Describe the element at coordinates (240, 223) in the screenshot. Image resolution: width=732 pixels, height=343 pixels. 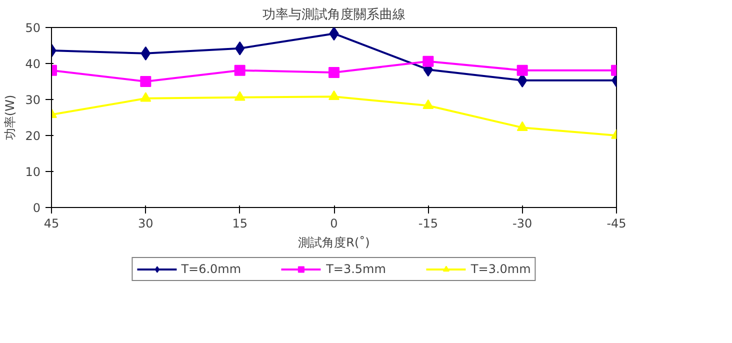
I see `x-tick-label: 15` at that location.